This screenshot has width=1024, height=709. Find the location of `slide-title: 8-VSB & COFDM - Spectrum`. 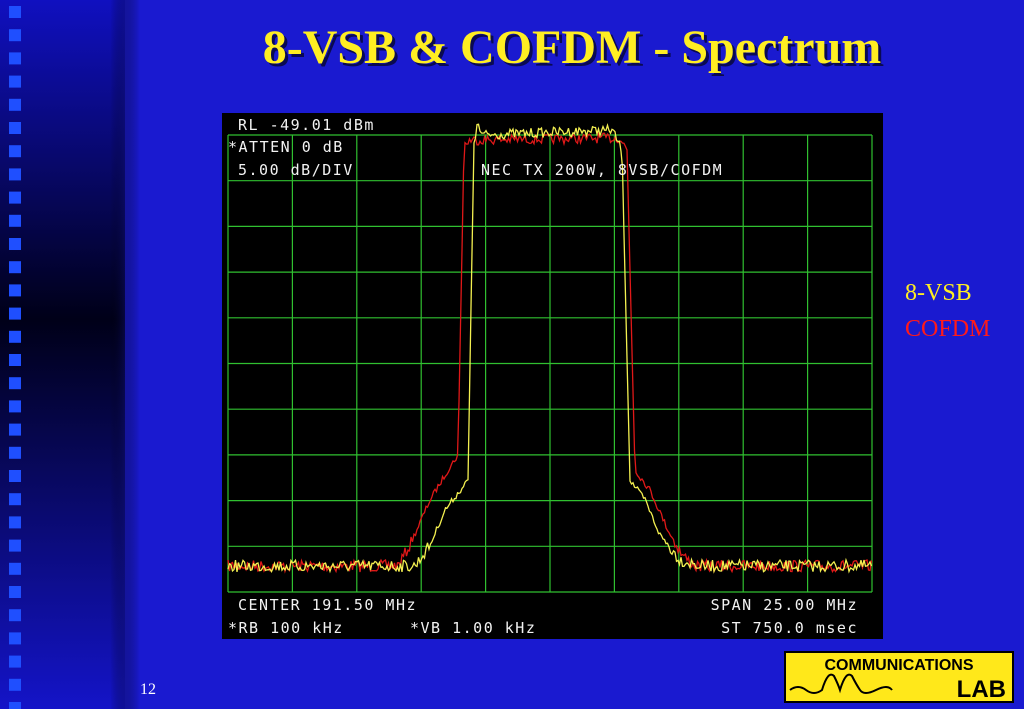

slide-title: 8-VSB & COFDM - Spectrum is located at coordinates (572, 47).